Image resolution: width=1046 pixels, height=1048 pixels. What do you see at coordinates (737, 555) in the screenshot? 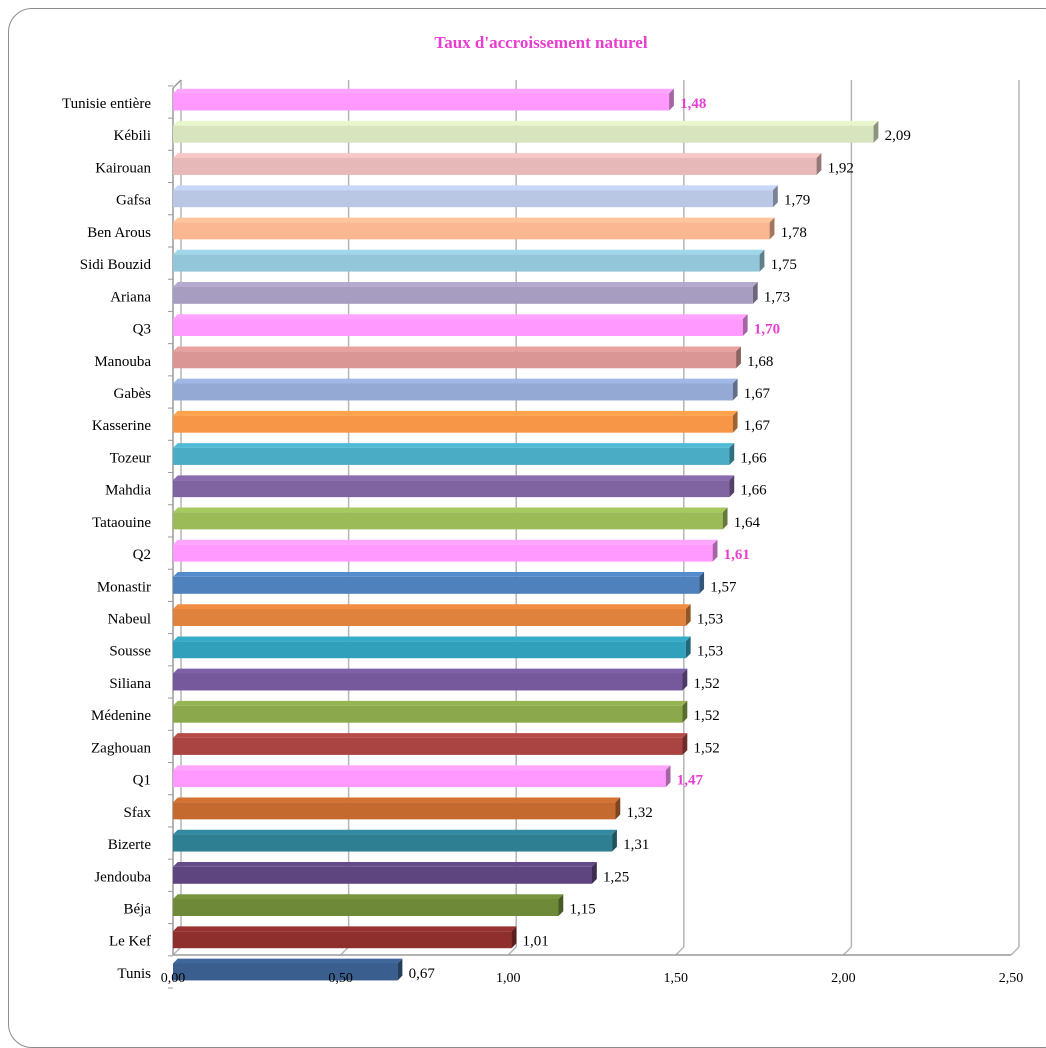
I see `value-label: 1,61` at bounding box center [737, 555].